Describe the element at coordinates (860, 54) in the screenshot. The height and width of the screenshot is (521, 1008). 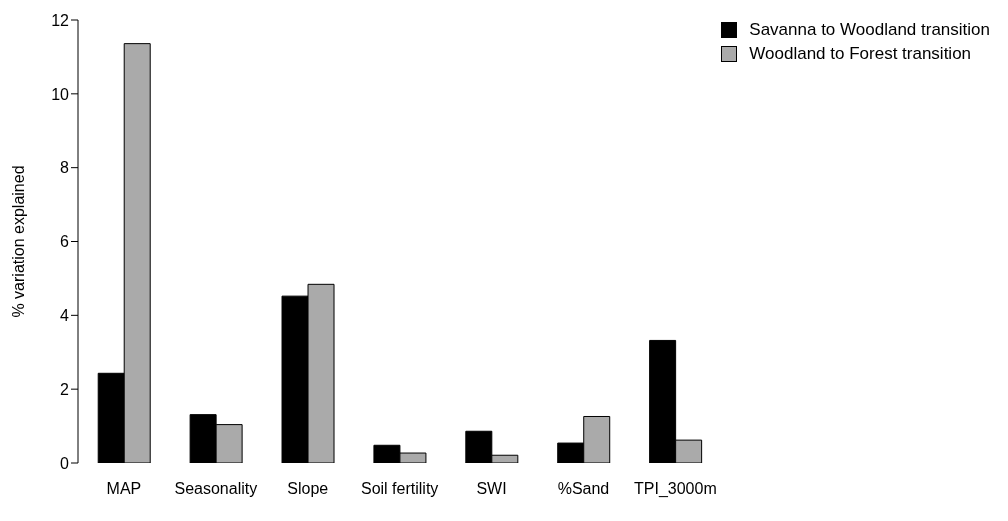
I see `legend-label: Woodland to Forest transition` at that location.